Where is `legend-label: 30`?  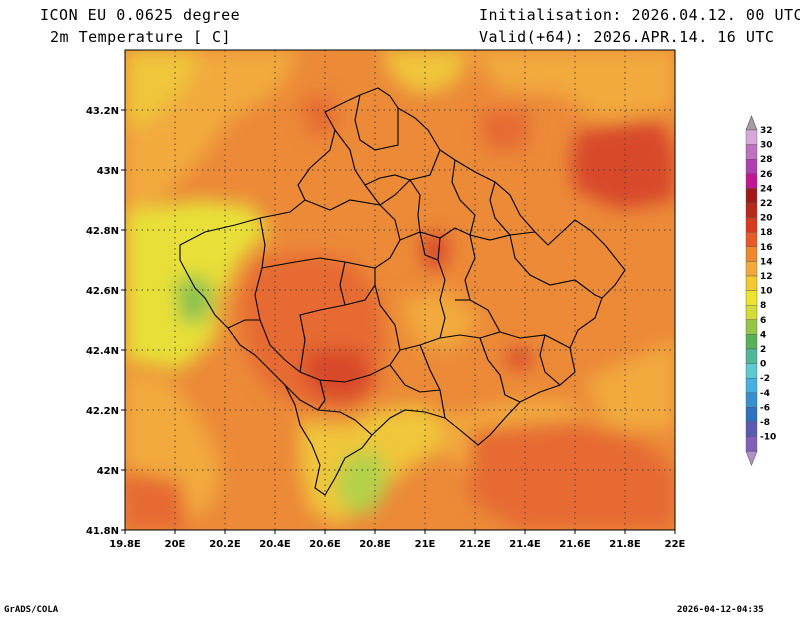 legend-label: 30 is located at coordinates (766, 146).